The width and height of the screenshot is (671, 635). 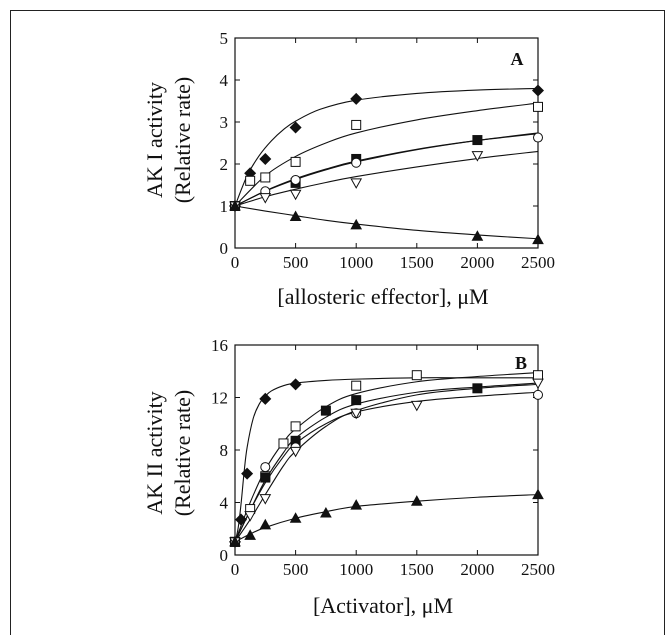 I want to click on panel-b-ylabel-line2: (Relative rate), so click(x=182, y=453).